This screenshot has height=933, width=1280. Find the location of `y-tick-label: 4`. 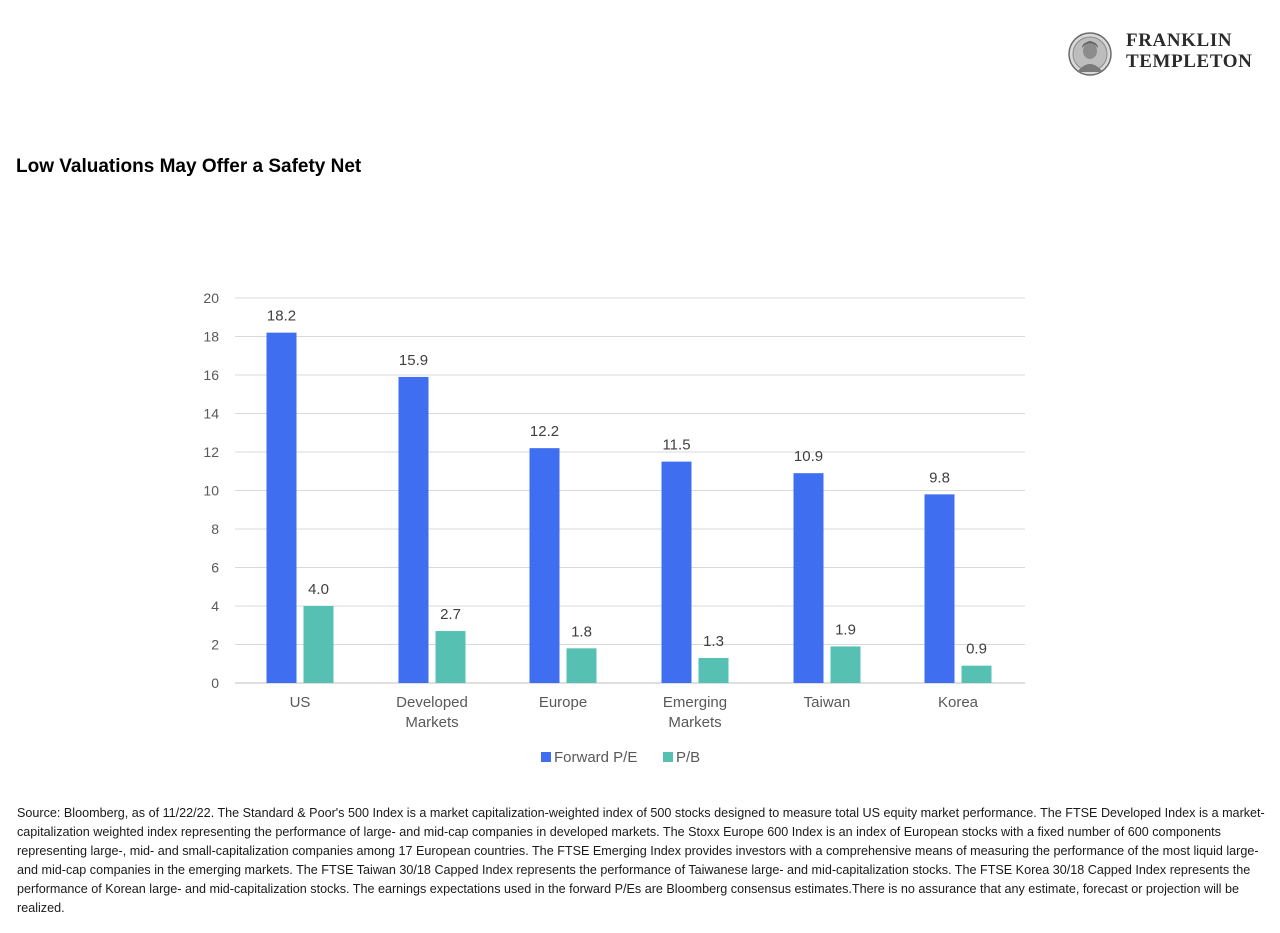

y-tick-label: 4 is located at coordinates (215, 606).